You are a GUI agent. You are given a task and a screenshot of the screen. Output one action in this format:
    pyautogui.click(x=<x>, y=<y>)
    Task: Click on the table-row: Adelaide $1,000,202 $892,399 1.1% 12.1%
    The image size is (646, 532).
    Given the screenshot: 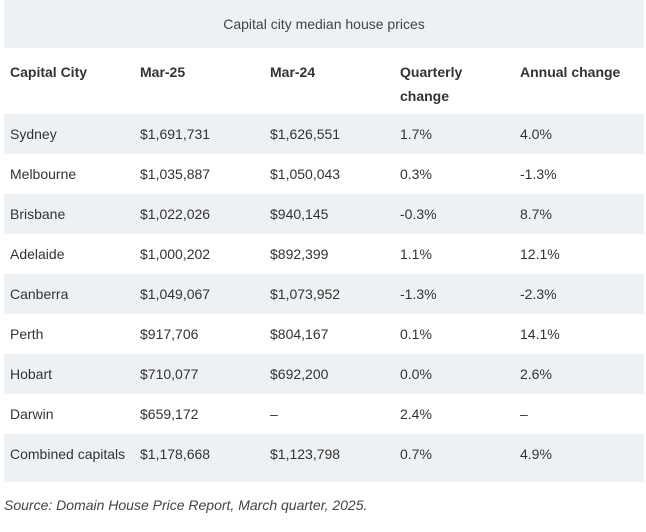 What is the action you would take?
    pyautogui.click(x=324, y=254)
    